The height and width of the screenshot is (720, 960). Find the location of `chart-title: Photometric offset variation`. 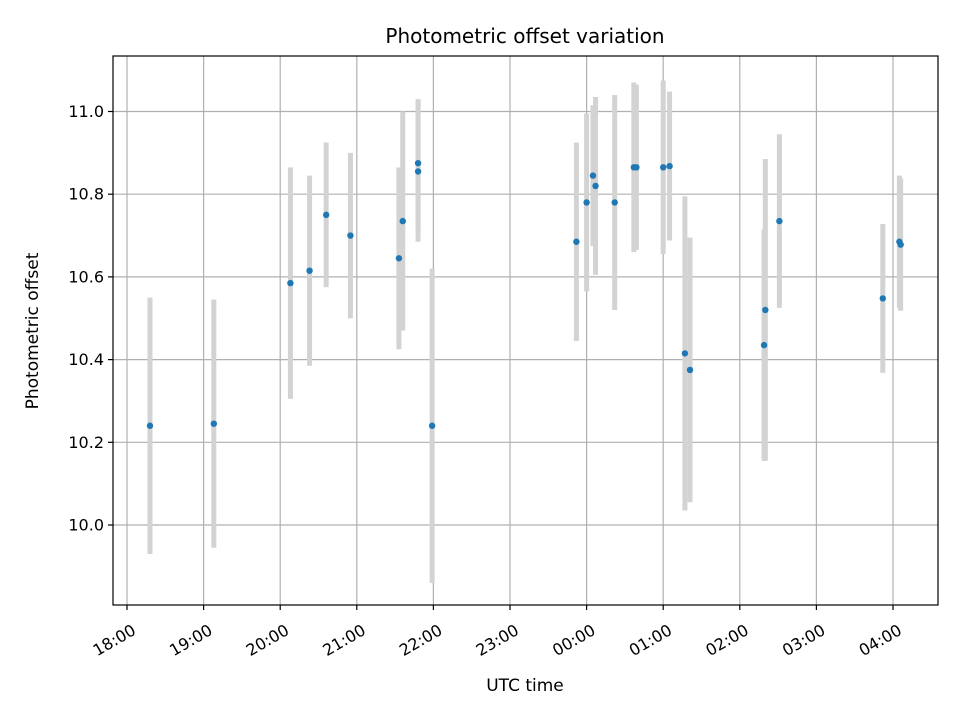

chart-title: Photometric offset variation is located at coordinates (524, 36).